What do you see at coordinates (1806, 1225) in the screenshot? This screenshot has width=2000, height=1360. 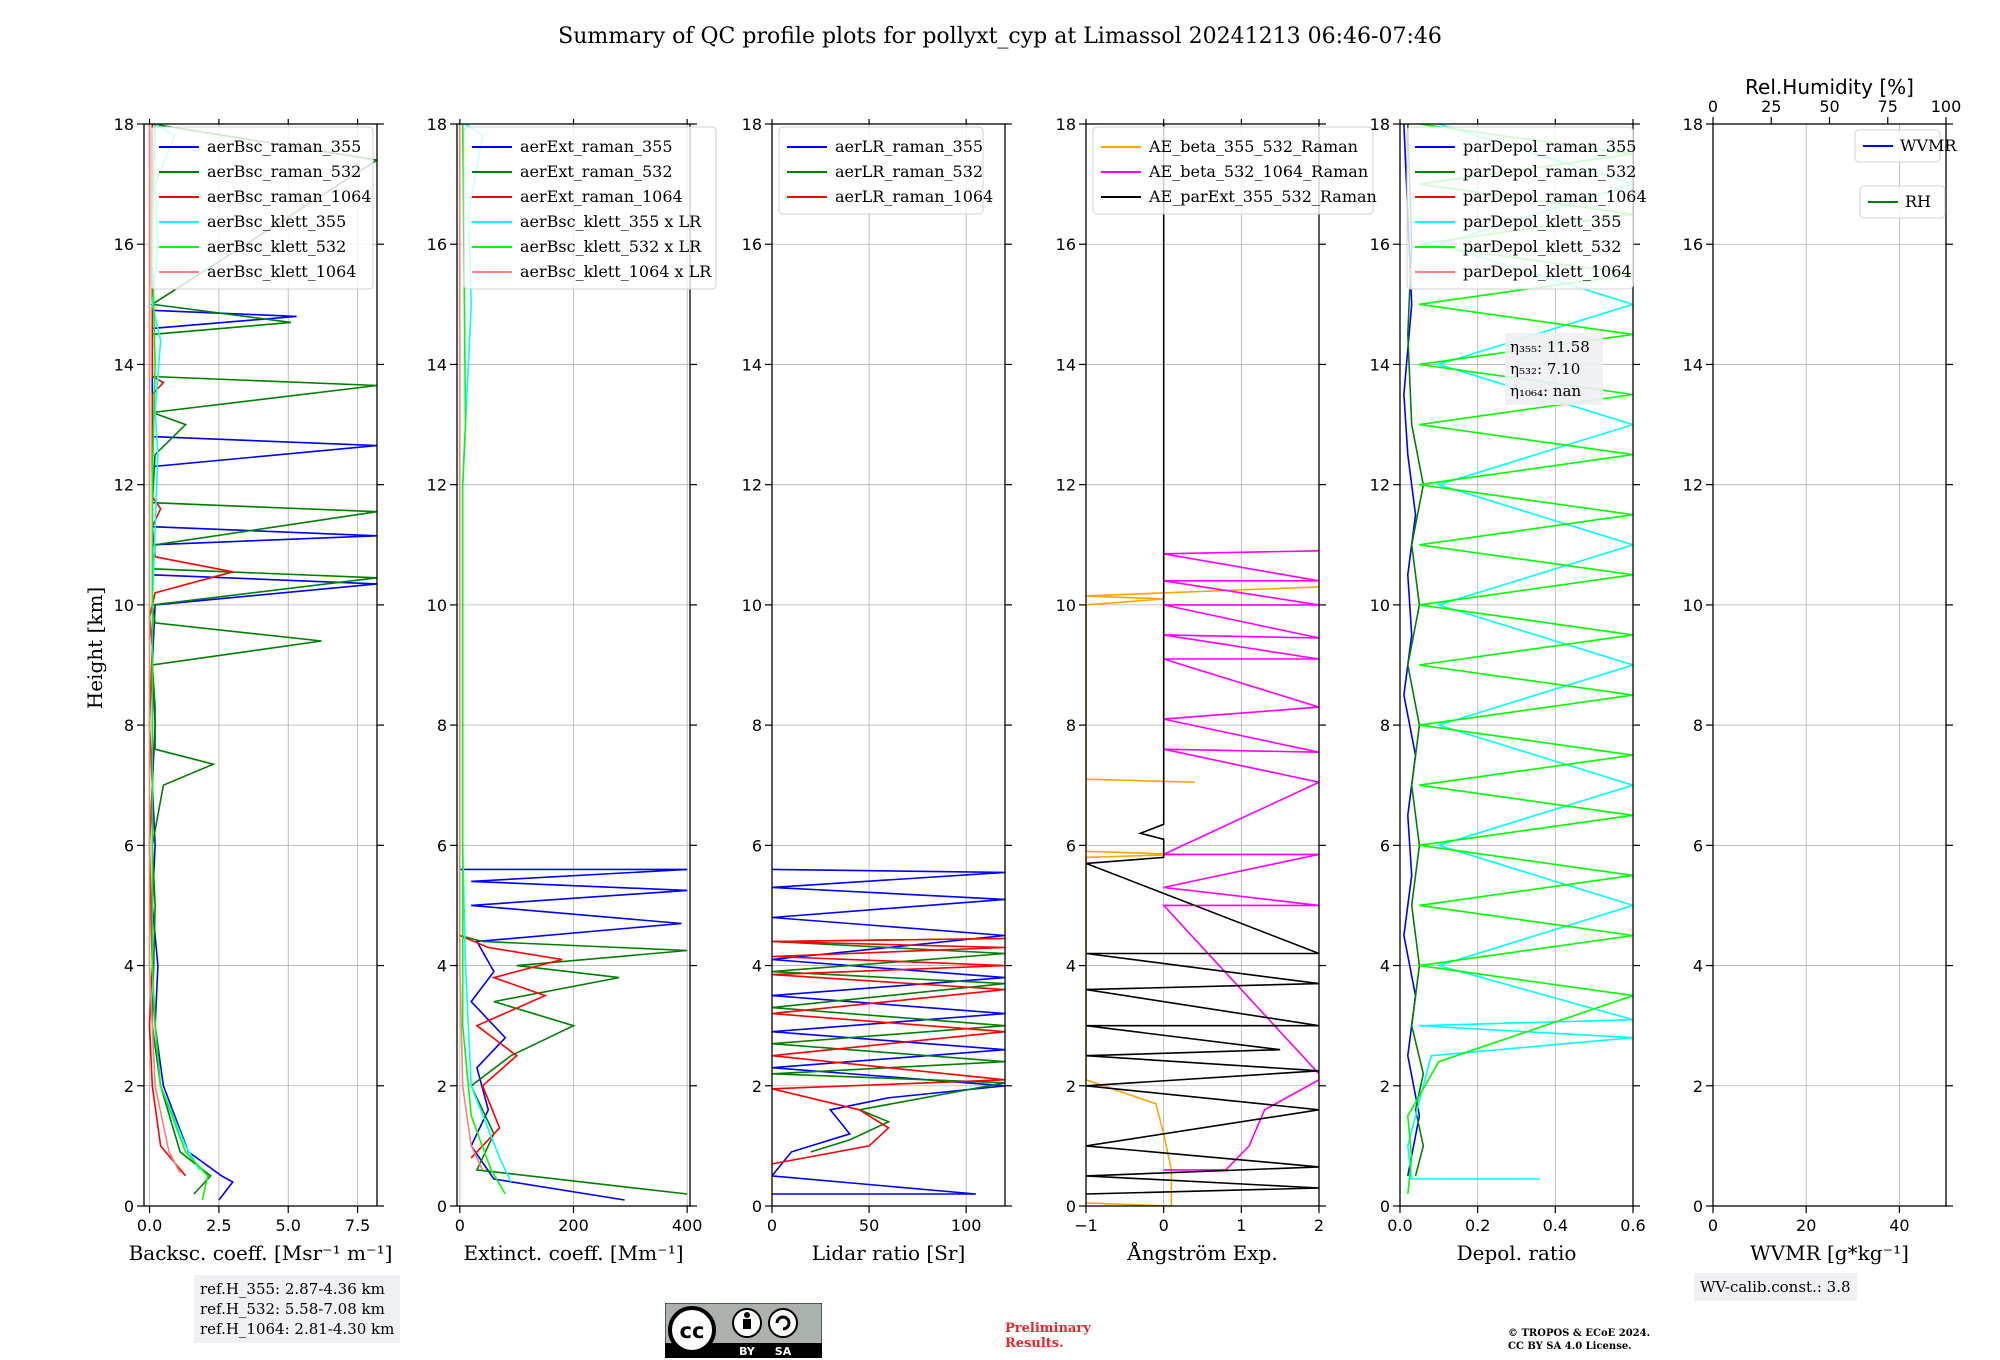 I see `x-tick-label: 20` at bounding box center [1806, 1225].